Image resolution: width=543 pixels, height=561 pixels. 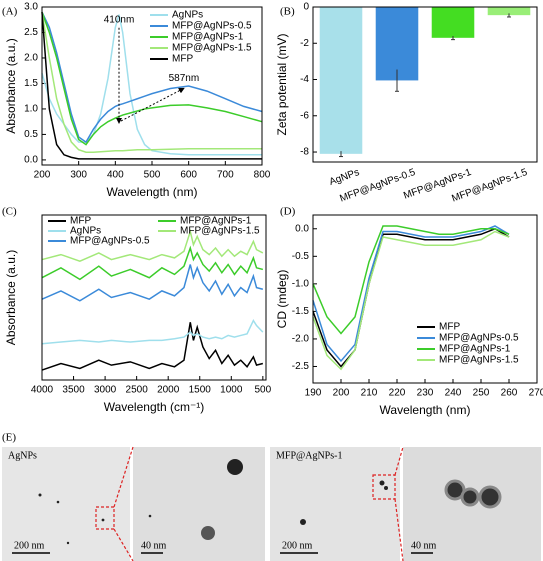 I want to click on panel-label: (E), so click(x=9, y=438).